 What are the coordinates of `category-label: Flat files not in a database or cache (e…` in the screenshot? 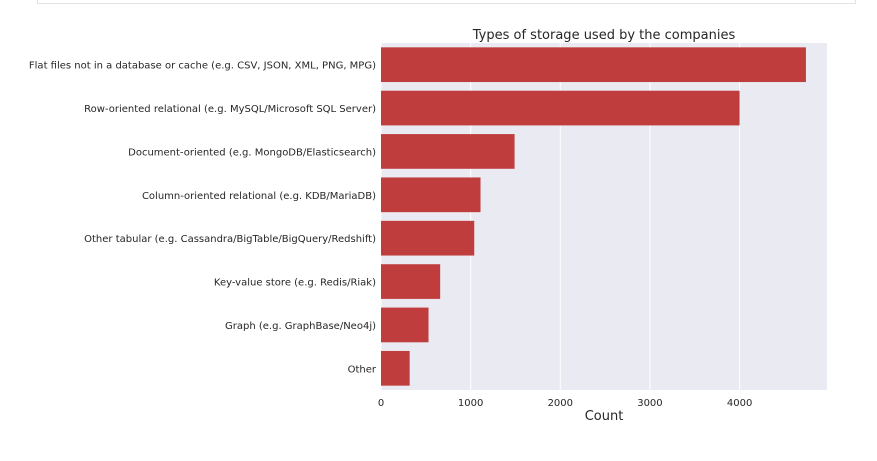 It's located at (202, 66).